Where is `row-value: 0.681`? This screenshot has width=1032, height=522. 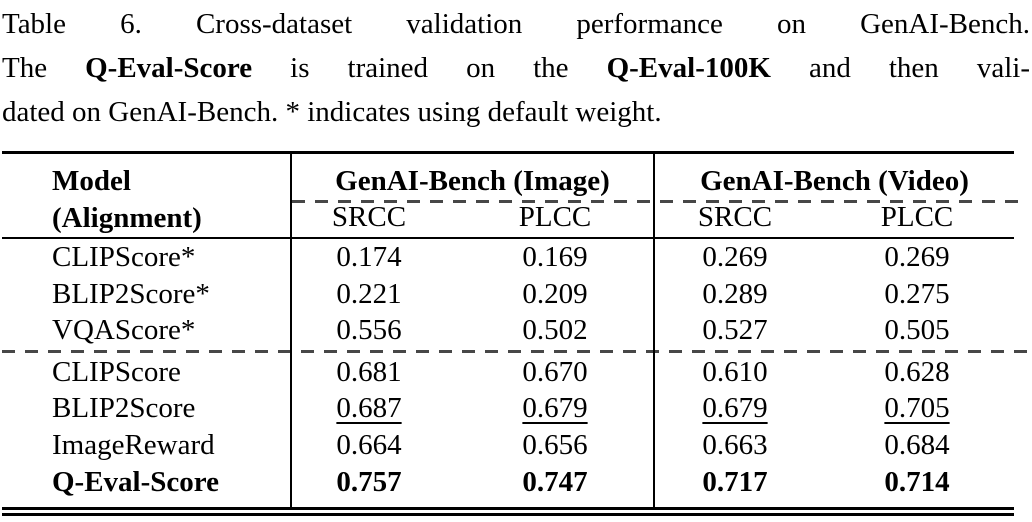
row-value: 0.681 is located at coordinates (369, 372).